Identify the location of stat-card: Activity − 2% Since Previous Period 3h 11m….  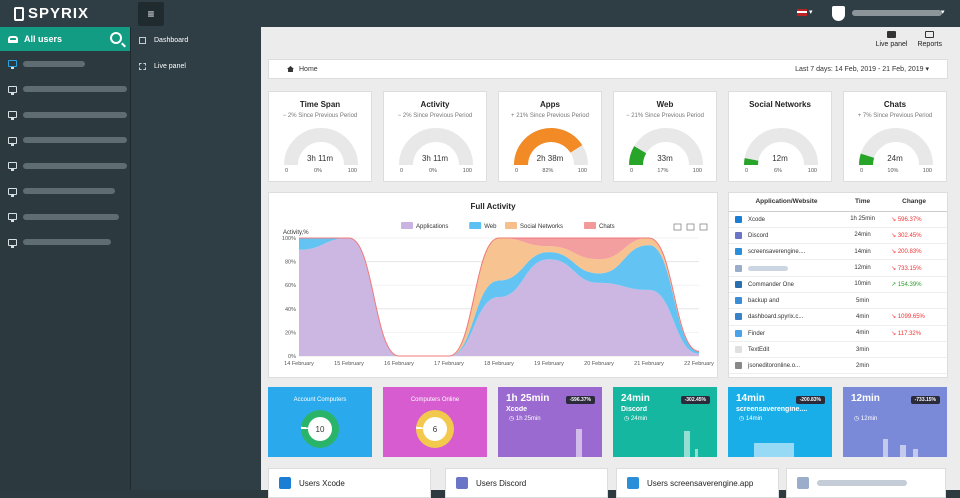
(435, 136).